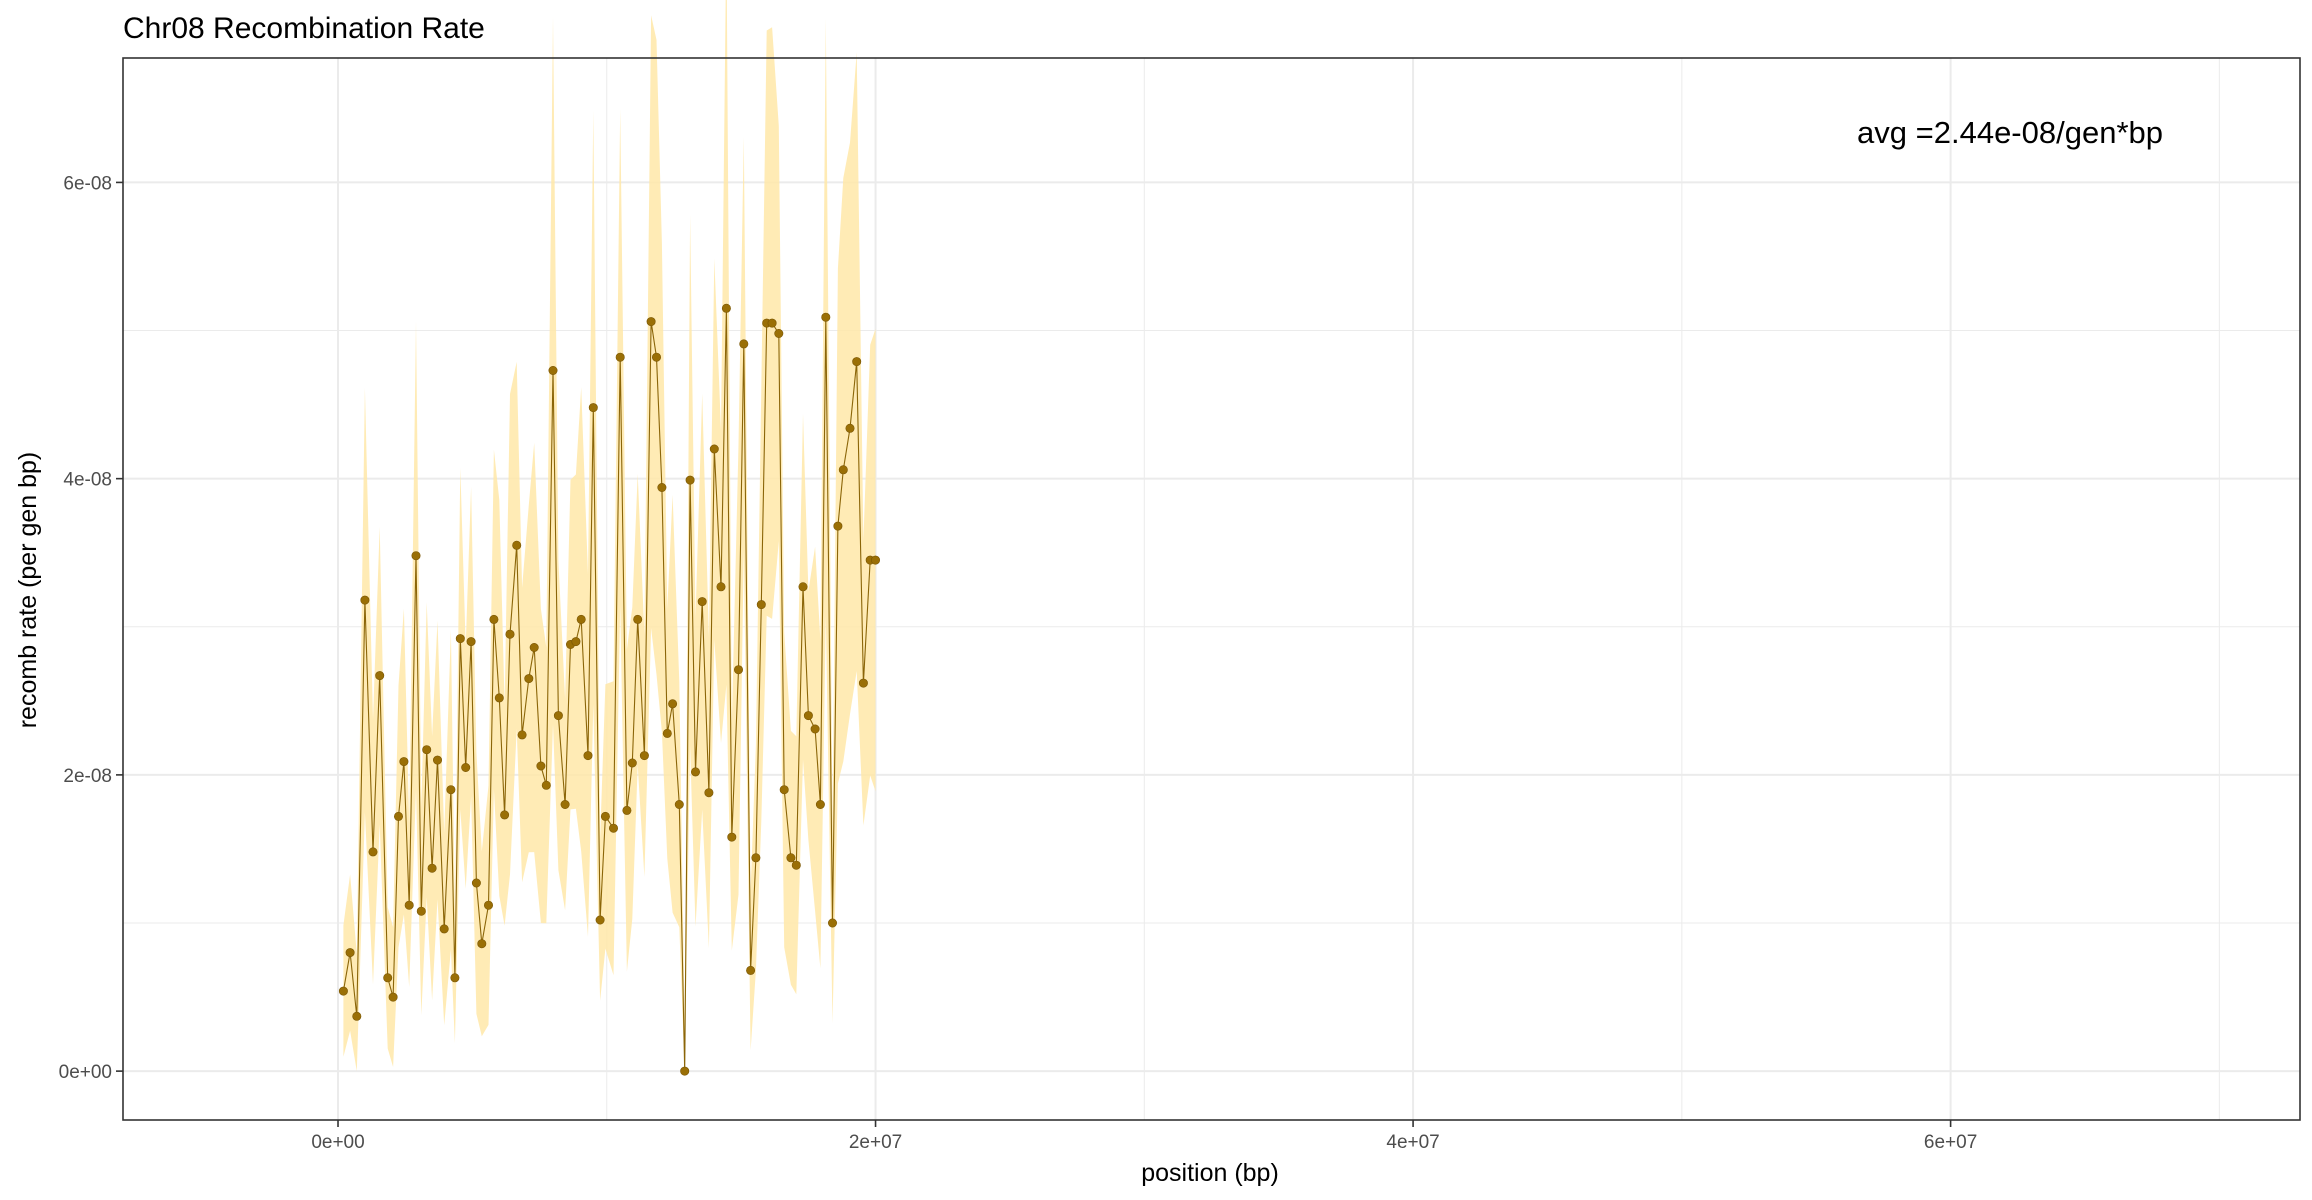 This screenshot has height=1200, width=2312. Describe the element at coordinates (87, 183) in the screenshot. I see `y-tick-label: 6e-08` at that location.